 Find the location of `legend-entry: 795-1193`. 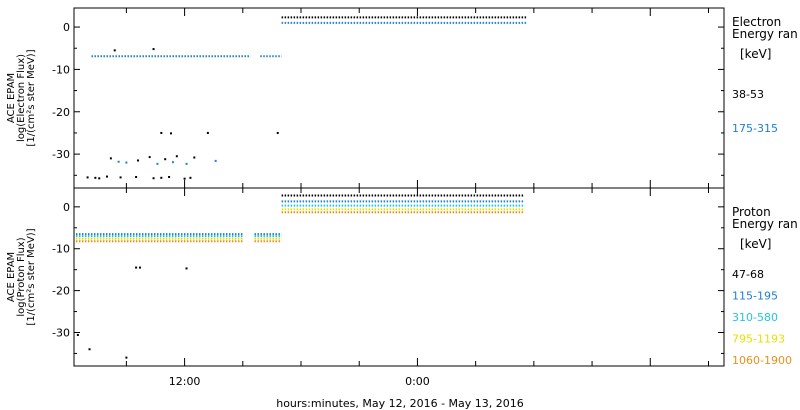

legend-entry: 795-1193 is located at coordinates (758, 339).